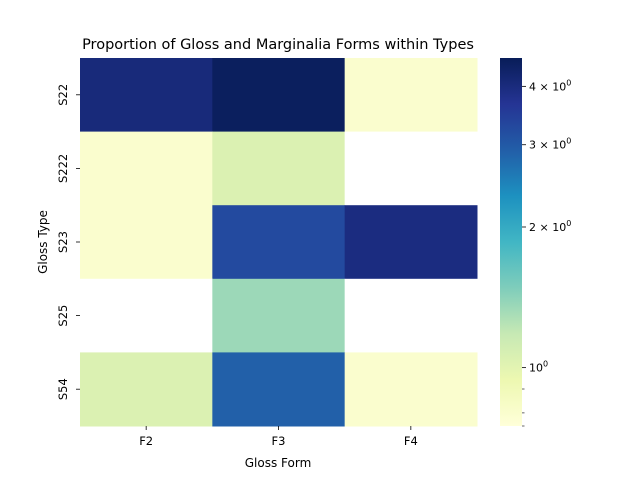 The height and width of the screenshot is (480, 640). Describe the element at coordinates (550, 226) in the screenshot. I see `colorbar-tick-label: 2 × 100` at that location.